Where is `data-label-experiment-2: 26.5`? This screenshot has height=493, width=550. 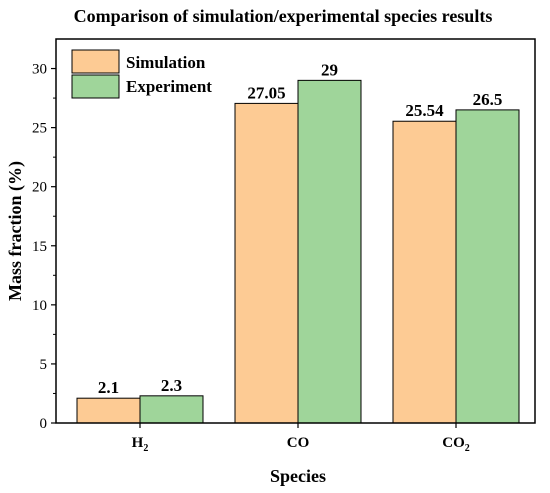 data-label-experiment-2: 26.5 is located at coordinates (488, 99).